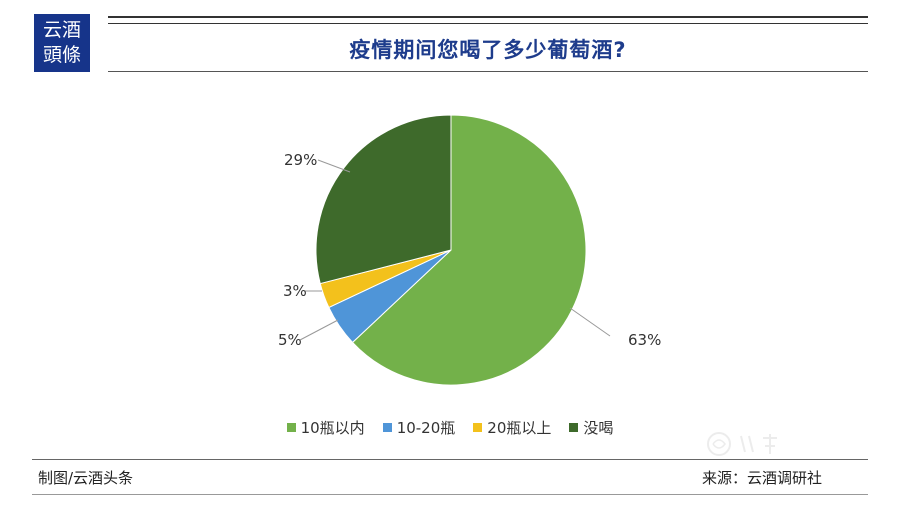  What do you see at coordinates (574, 427) in the screenshot?
I see `legend-swatch-none` at bounding box center [574, 427].